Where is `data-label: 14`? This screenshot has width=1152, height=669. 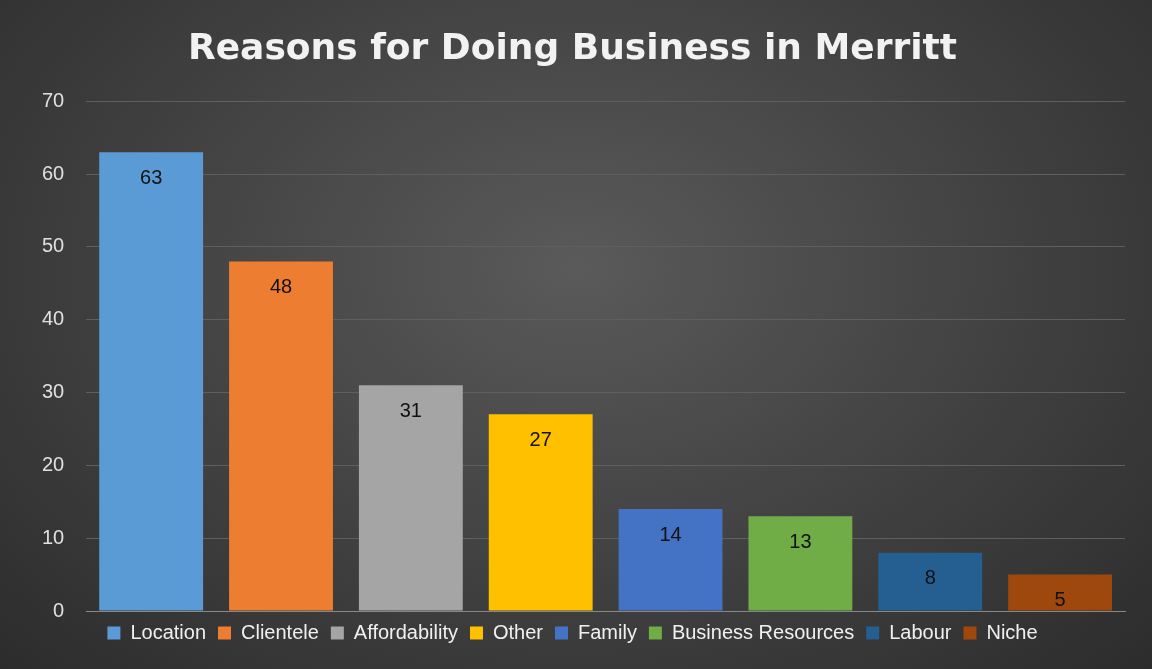
data-label: 14 is located at coordinates (670, 533).